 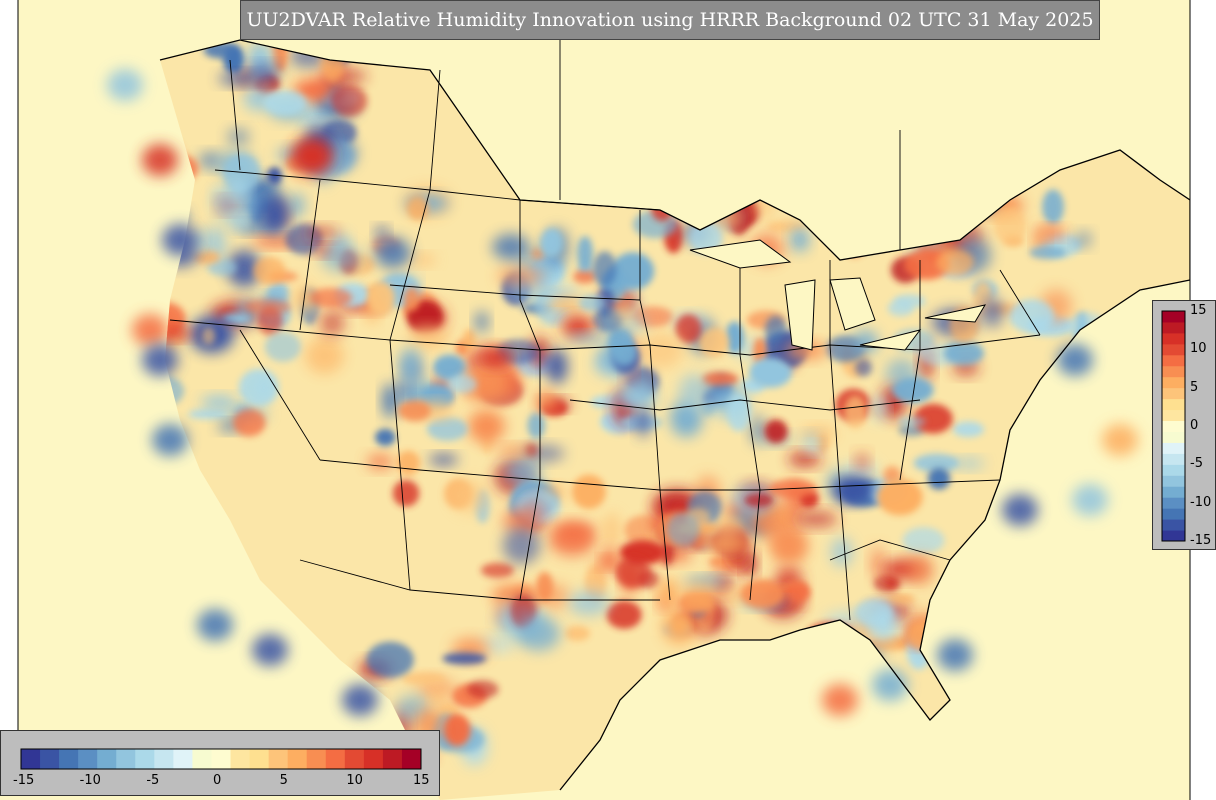 I want to click on colorbar-tick-label: 10, so click(x=1198, y=349).